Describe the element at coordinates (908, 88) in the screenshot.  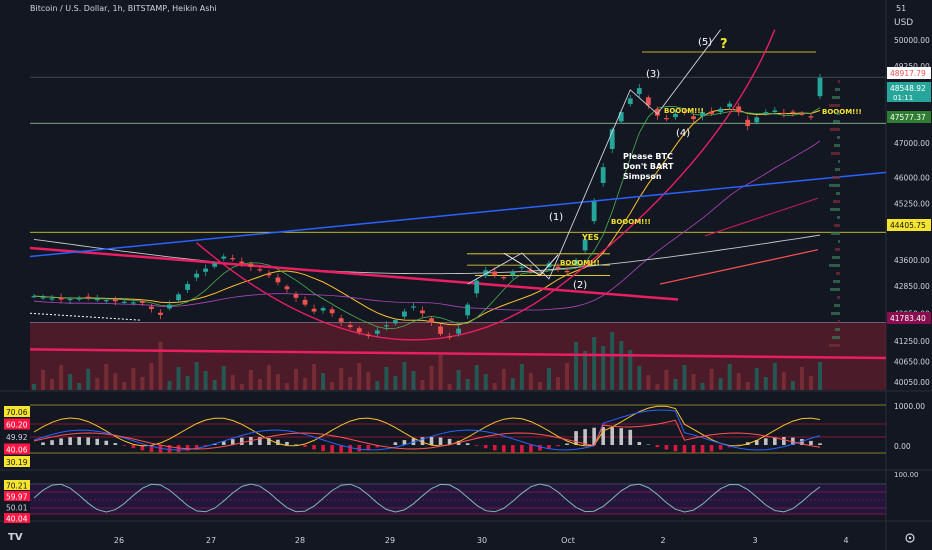
I see `secondary-price-label: 48548.92` at that location.